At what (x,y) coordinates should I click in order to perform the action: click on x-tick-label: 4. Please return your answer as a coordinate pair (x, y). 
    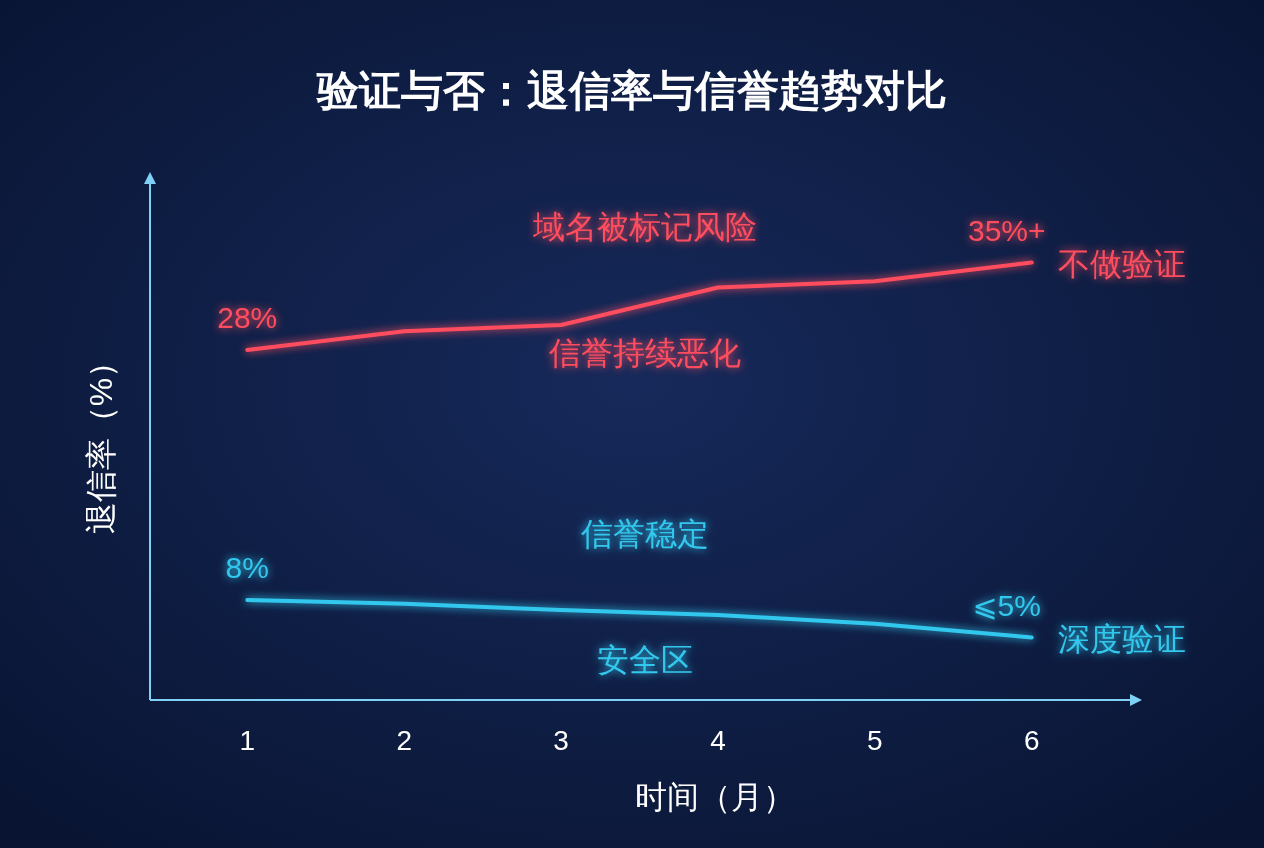
    Looking at the image, I should click on (718, 740).